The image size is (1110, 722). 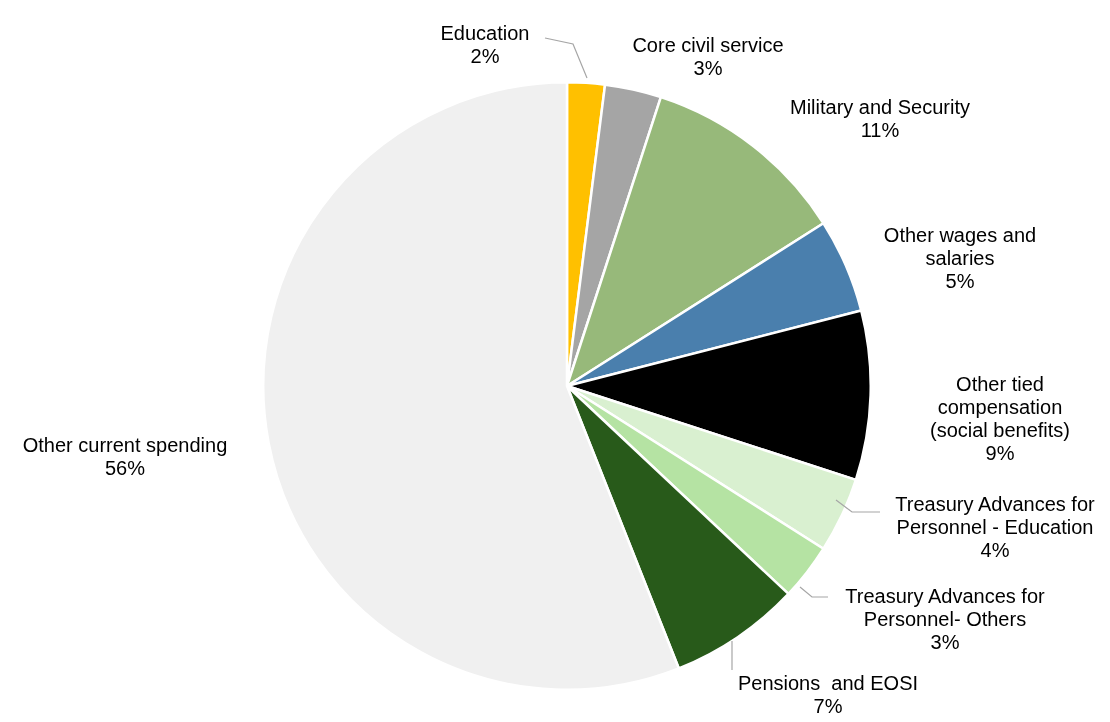 I want to click on data-label: 7%, so click(x=828, y=705).